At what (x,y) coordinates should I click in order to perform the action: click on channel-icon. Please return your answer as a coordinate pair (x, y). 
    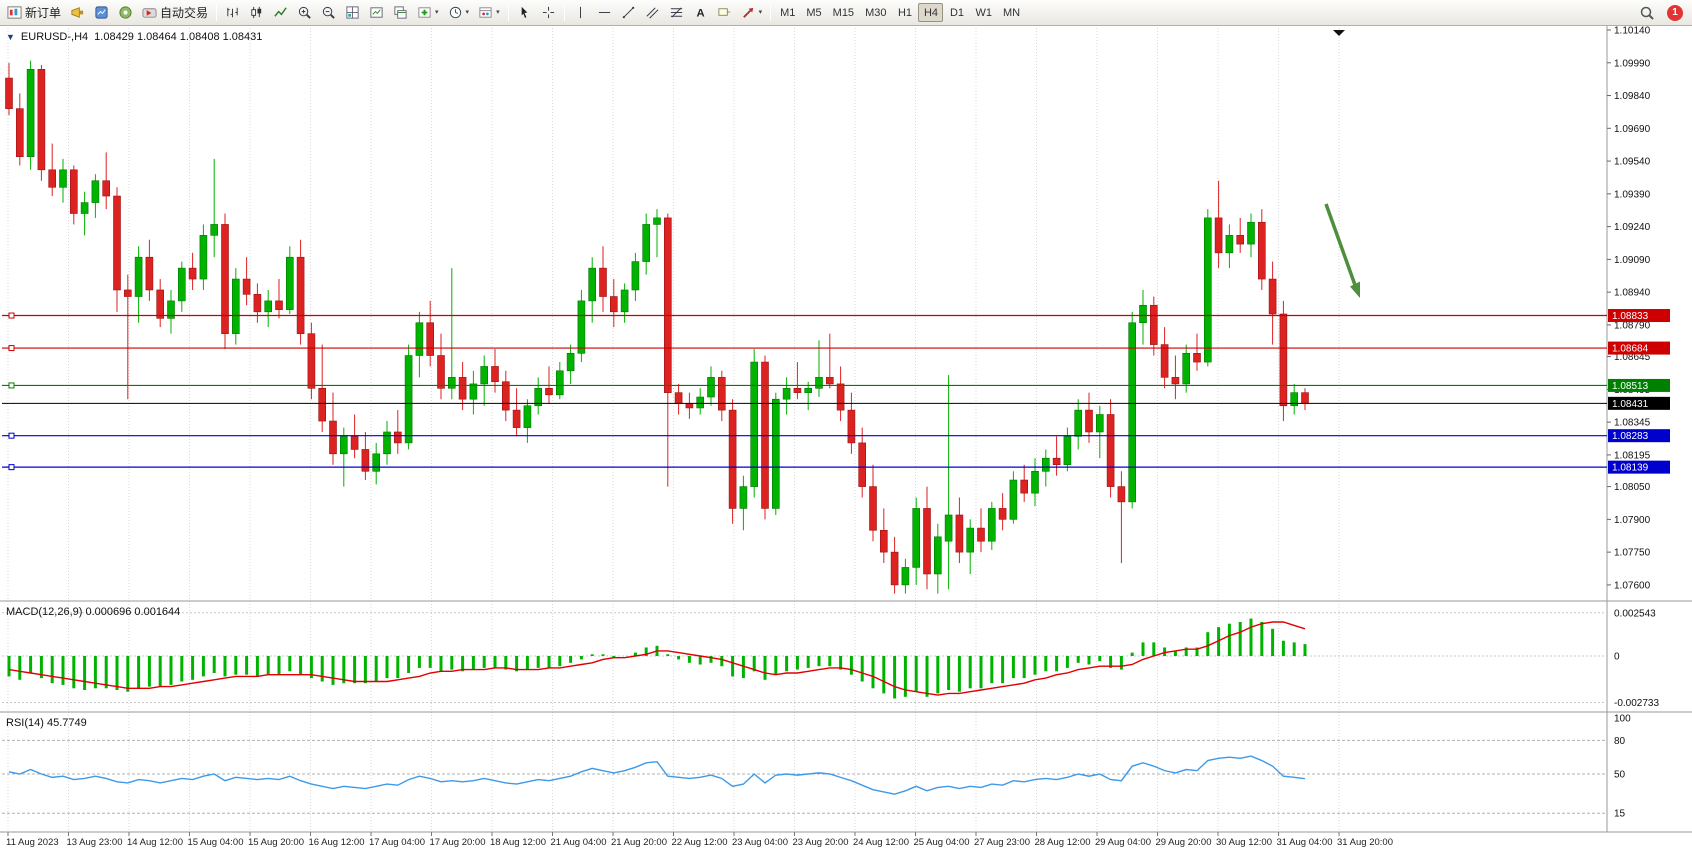
    Looking at the image, I should click on (652, 13).